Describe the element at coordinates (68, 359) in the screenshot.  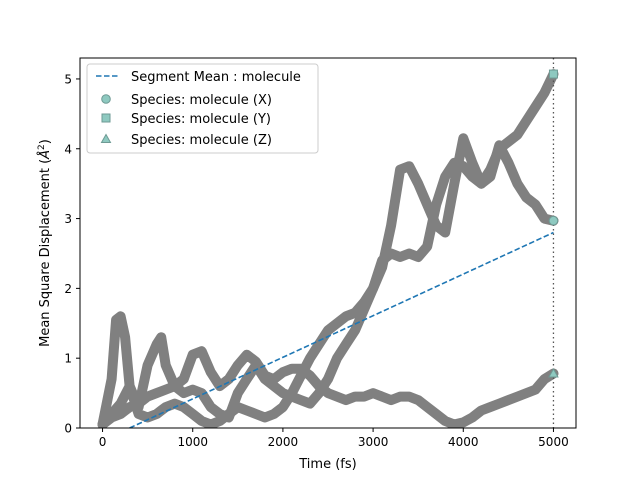
I see `y-tick-label: 1` at that location.